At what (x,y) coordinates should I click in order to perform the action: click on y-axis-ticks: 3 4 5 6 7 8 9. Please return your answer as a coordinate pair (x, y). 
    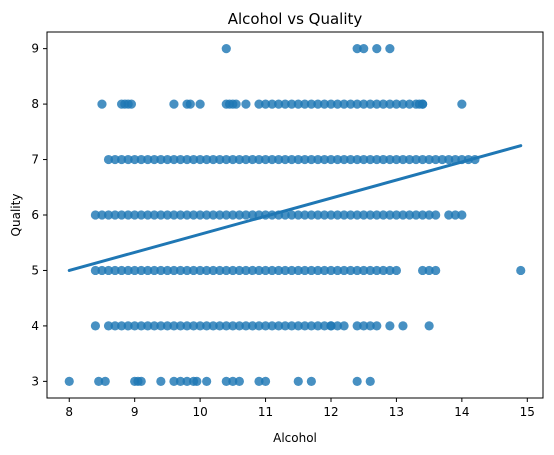
    Looking at the image, I should click on (39, 215).